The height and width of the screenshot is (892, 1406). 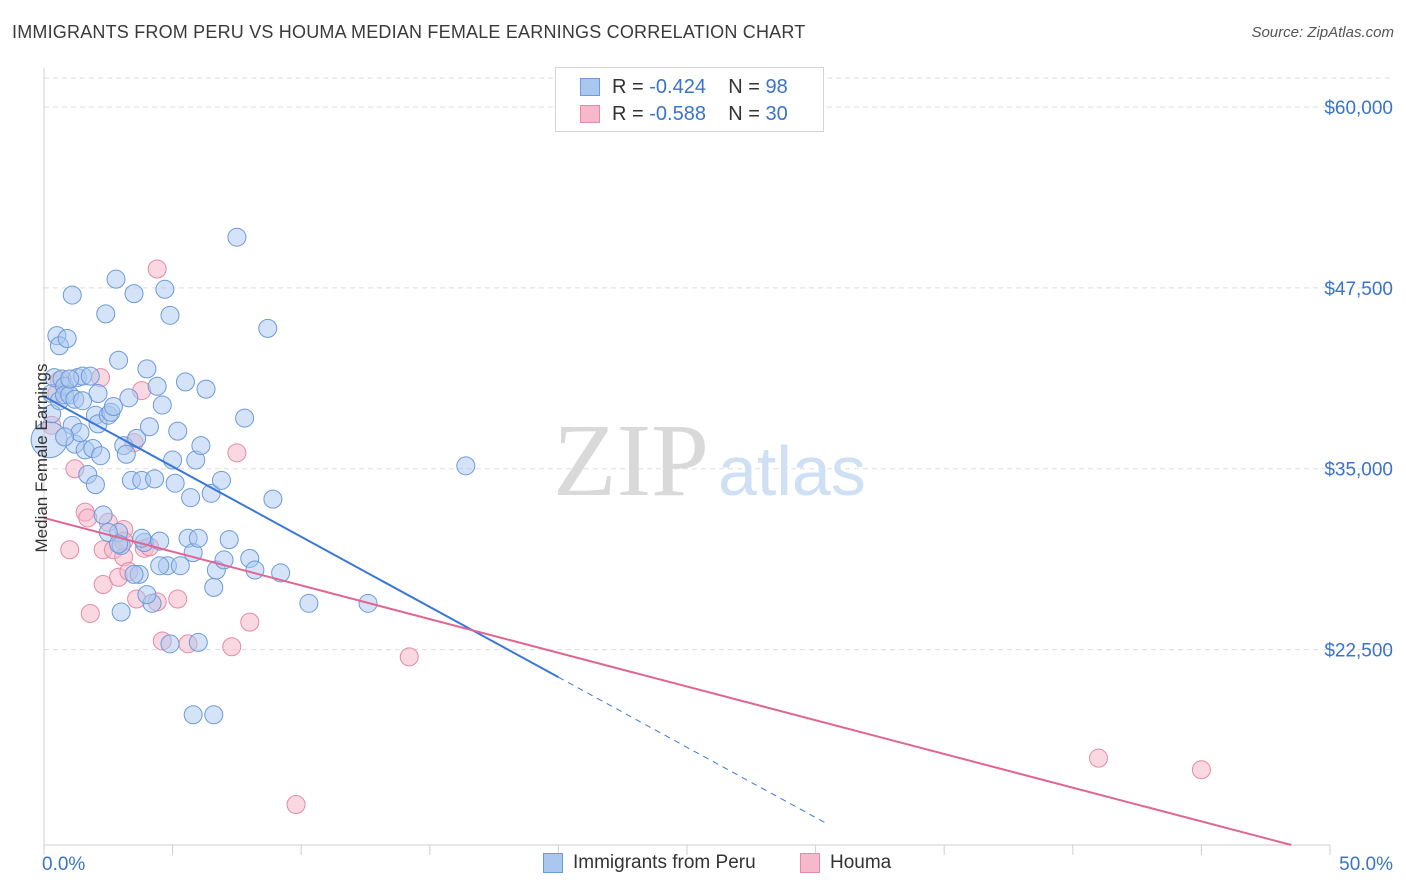 I want to click on y-tick-label: $35,000, so click(x=1358, y=470).